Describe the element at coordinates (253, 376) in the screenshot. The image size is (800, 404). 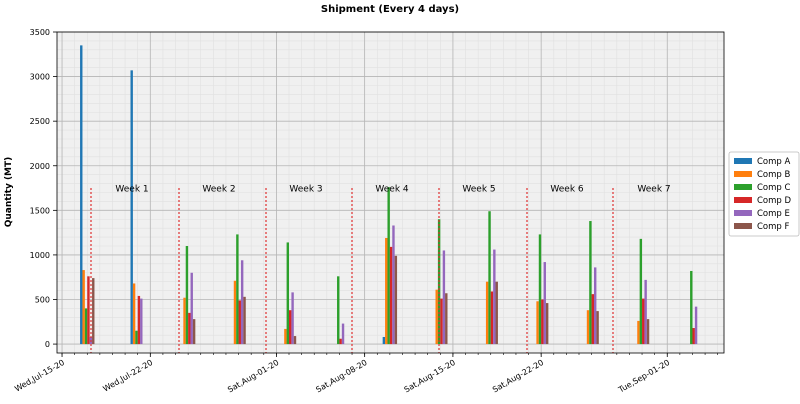
I see `x-tick-label: Sat,Aug-01-20` at that location.